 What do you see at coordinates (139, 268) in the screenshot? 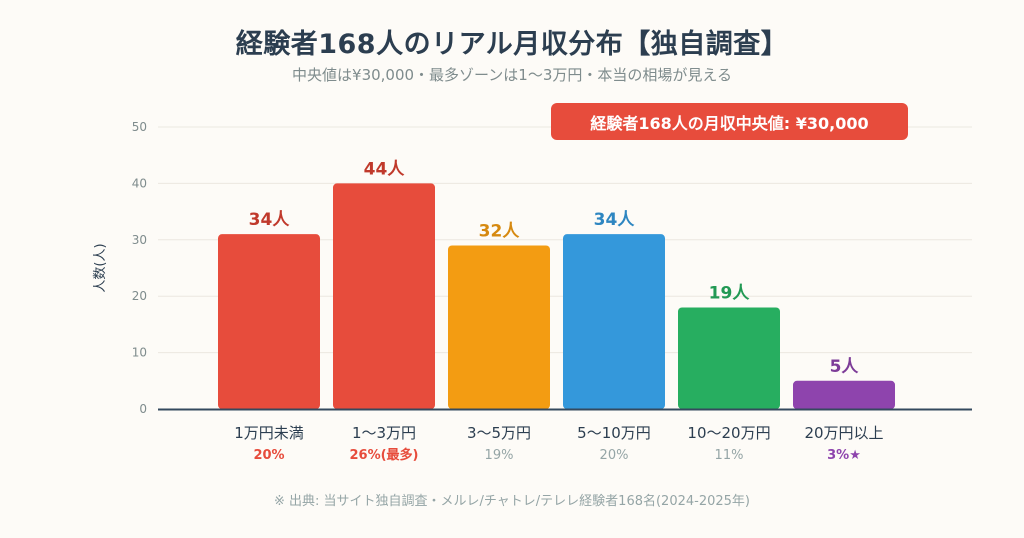
I see `y-axis-ticks: 0 10 20 30 40 50` at bounding box center [139, 268].